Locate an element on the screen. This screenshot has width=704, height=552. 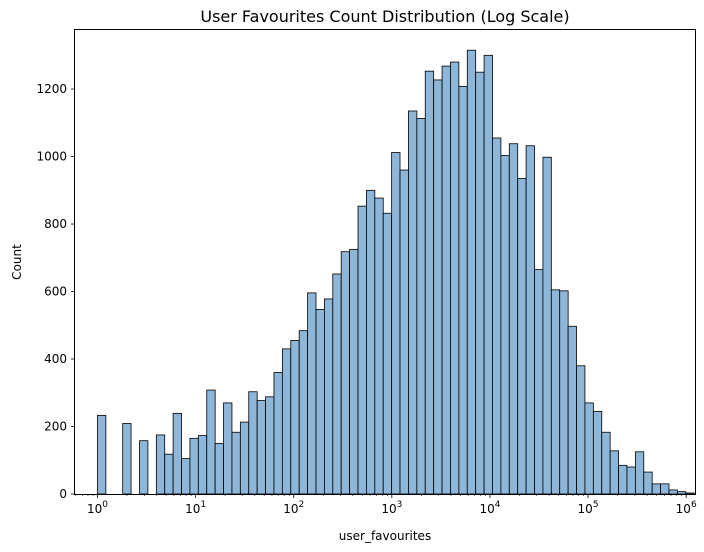
x-axis: 10⁰ 10¹ 10² 10³ 10⁴ 10⁵ 10⁶ is located at coordinates (386, 505).